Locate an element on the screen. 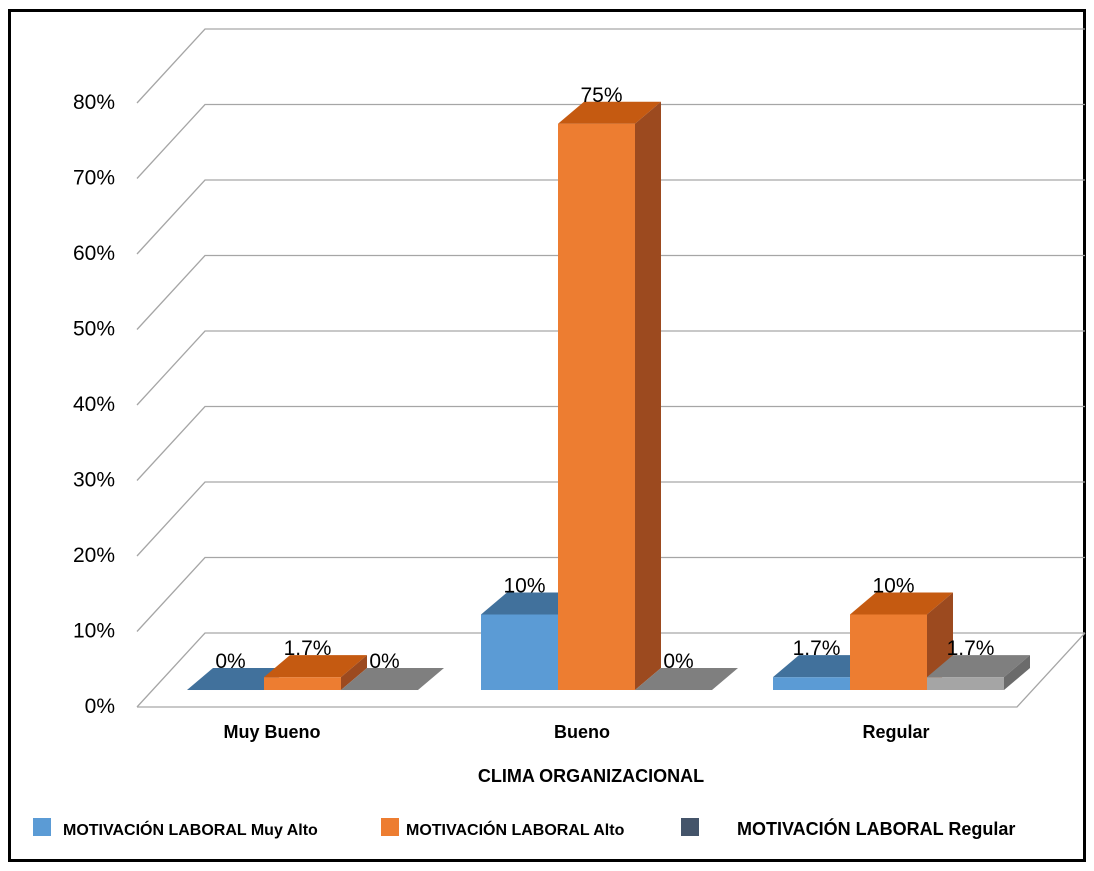 The height and width of the screenshot is (871, 1094). floor-edge is located at coordinates (611, 670).